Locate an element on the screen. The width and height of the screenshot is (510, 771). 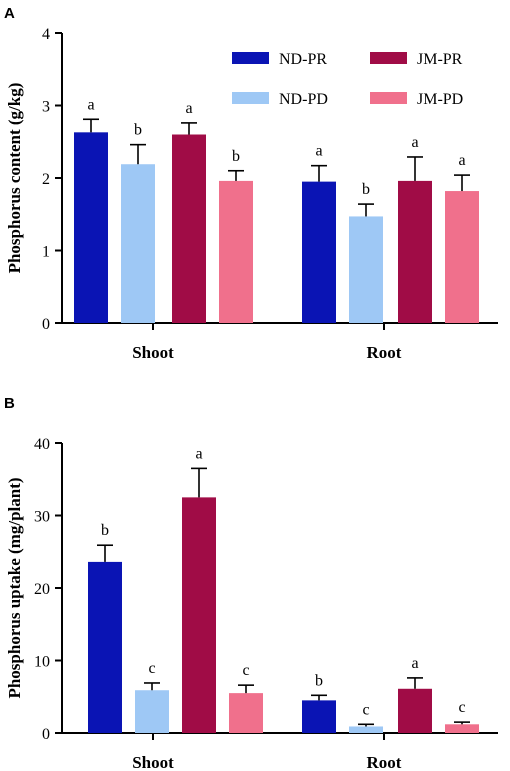
y-tick-label: 4 is located at coordinates (46, 34).